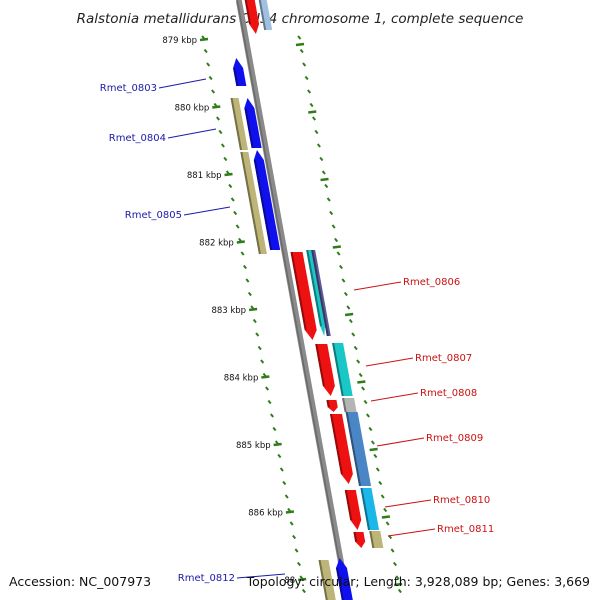  I want to click on gene-label-rmet-0810: Rmet_0810, so click(461, 500).